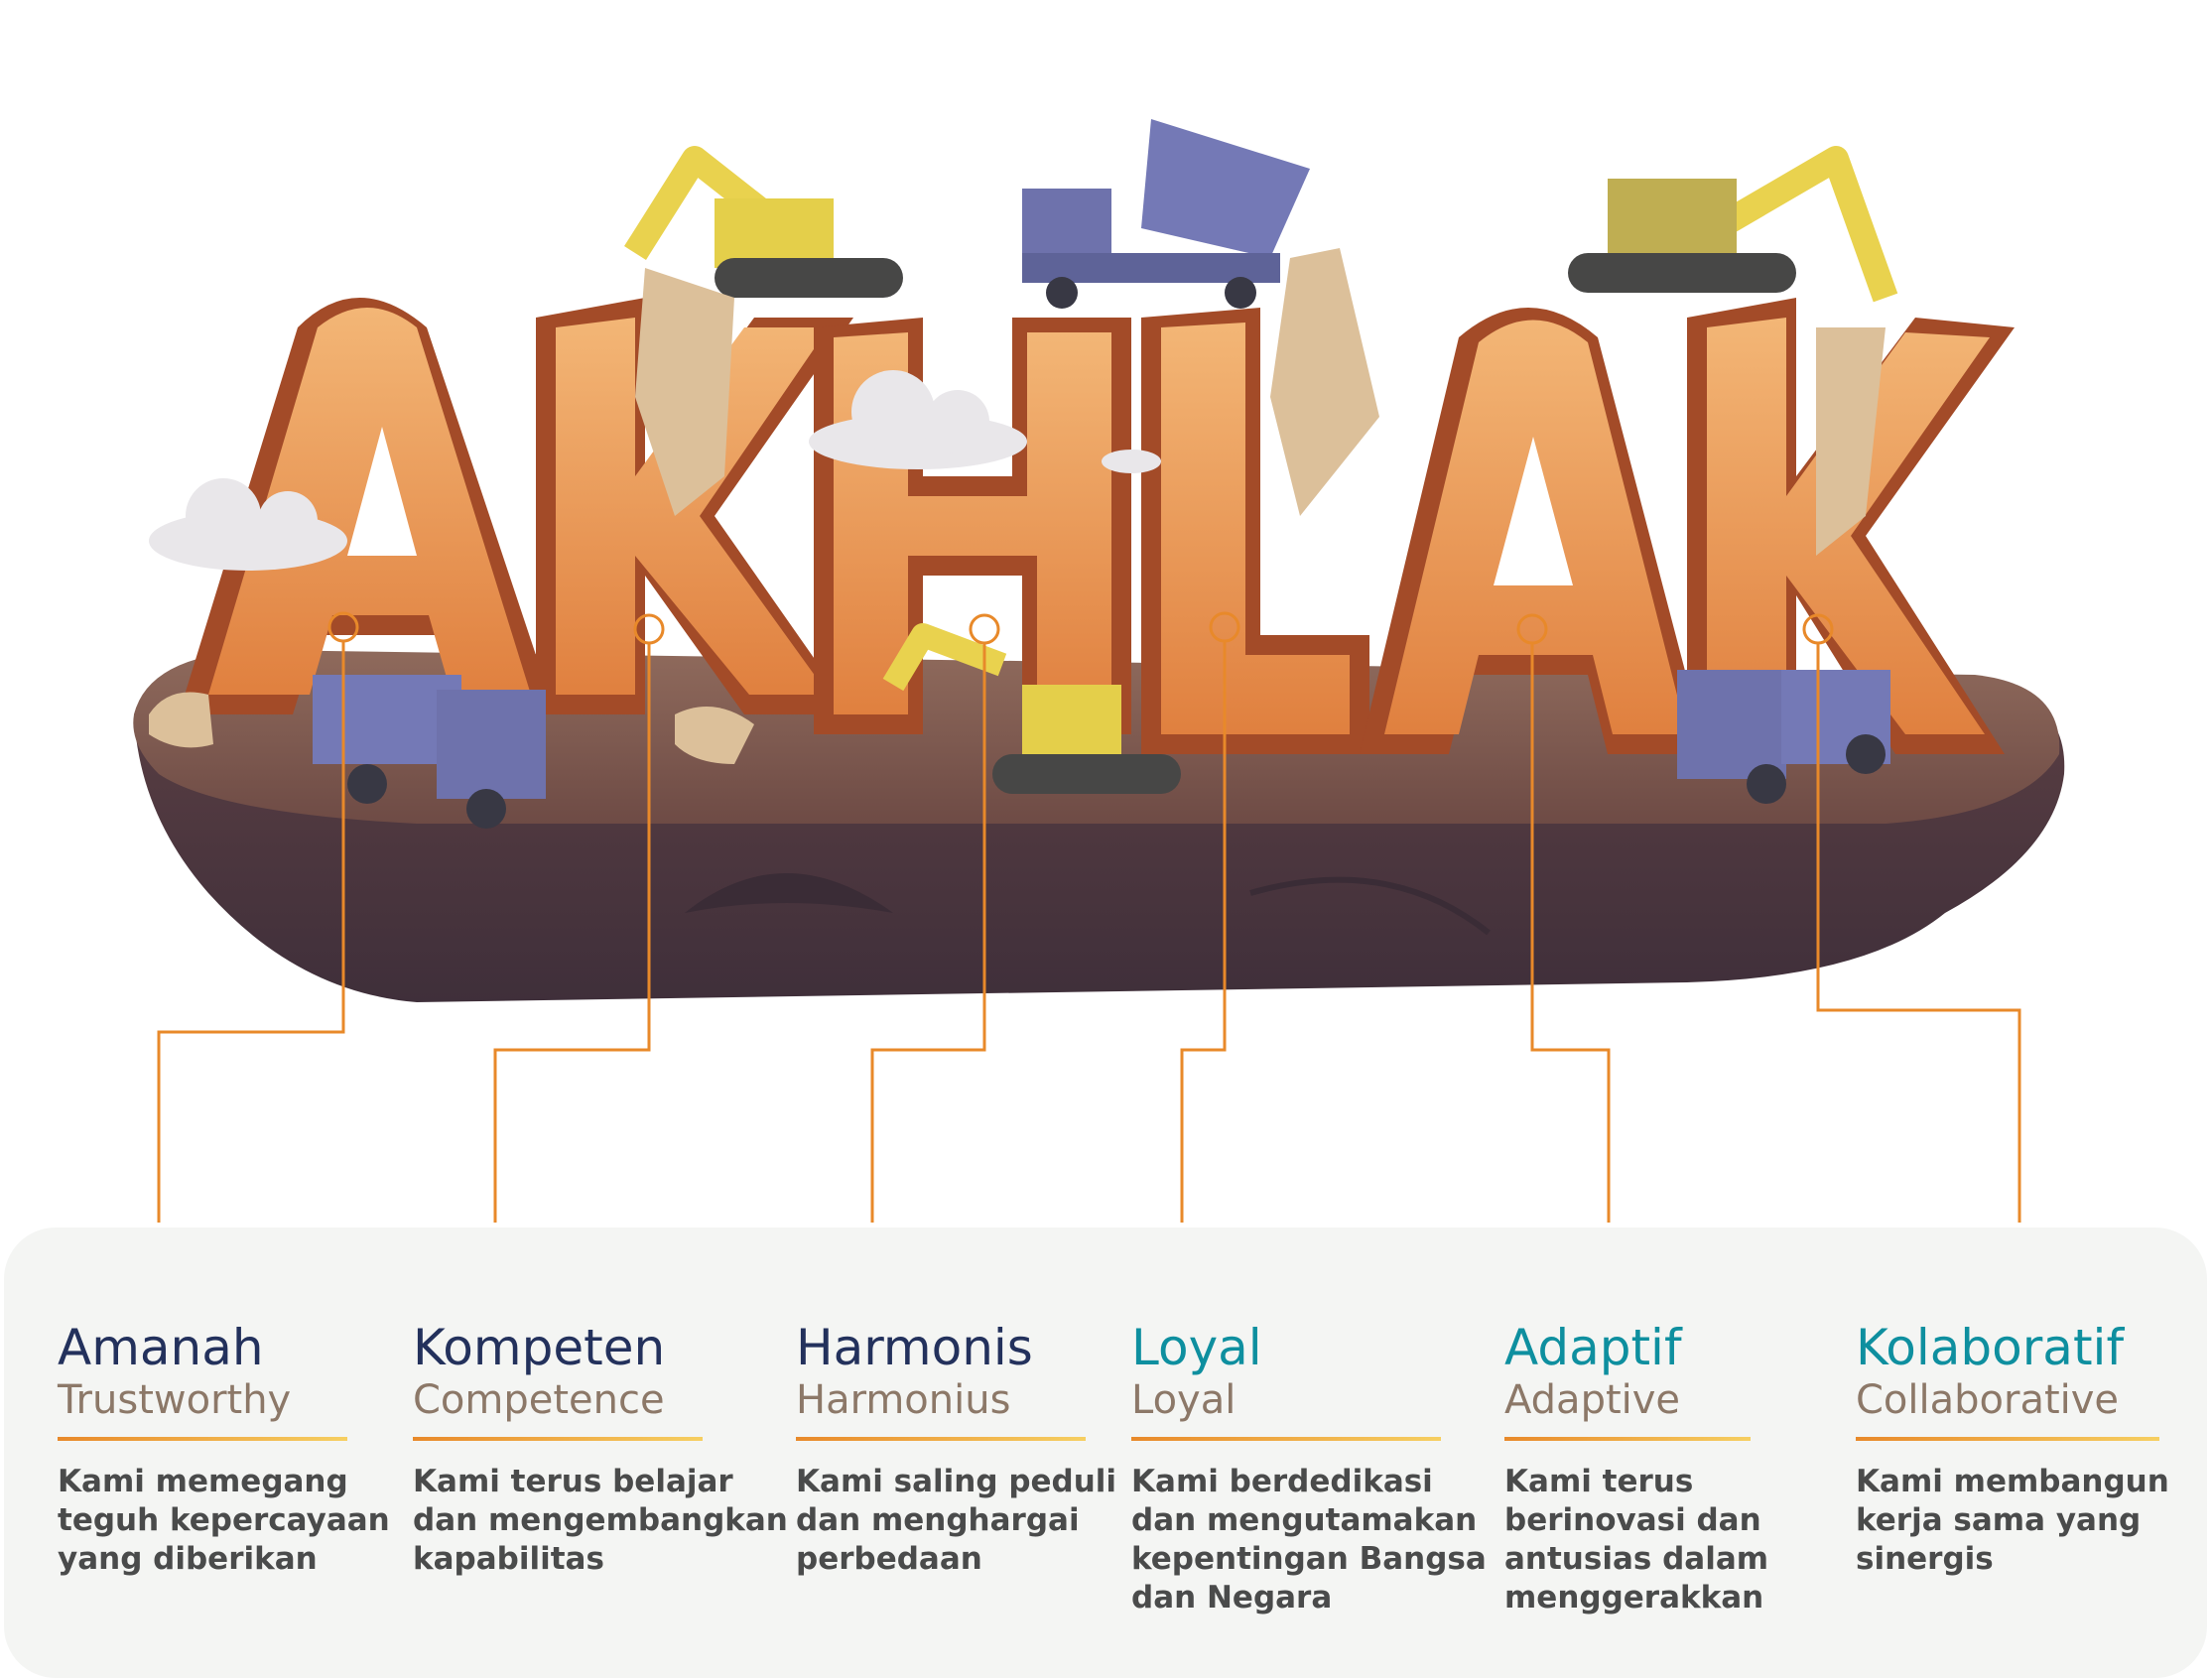 The image size is (2212, 1680). I want to click on value-subtitle: Competence, so click(539, 1400).